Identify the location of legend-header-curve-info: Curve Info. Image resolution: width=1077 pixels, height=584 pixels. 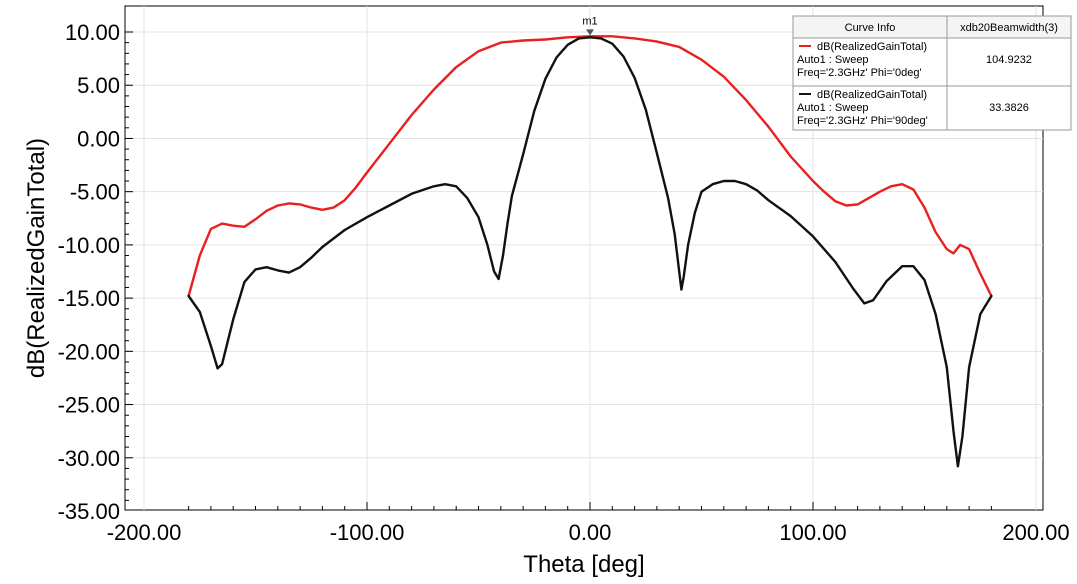
(870, 28).